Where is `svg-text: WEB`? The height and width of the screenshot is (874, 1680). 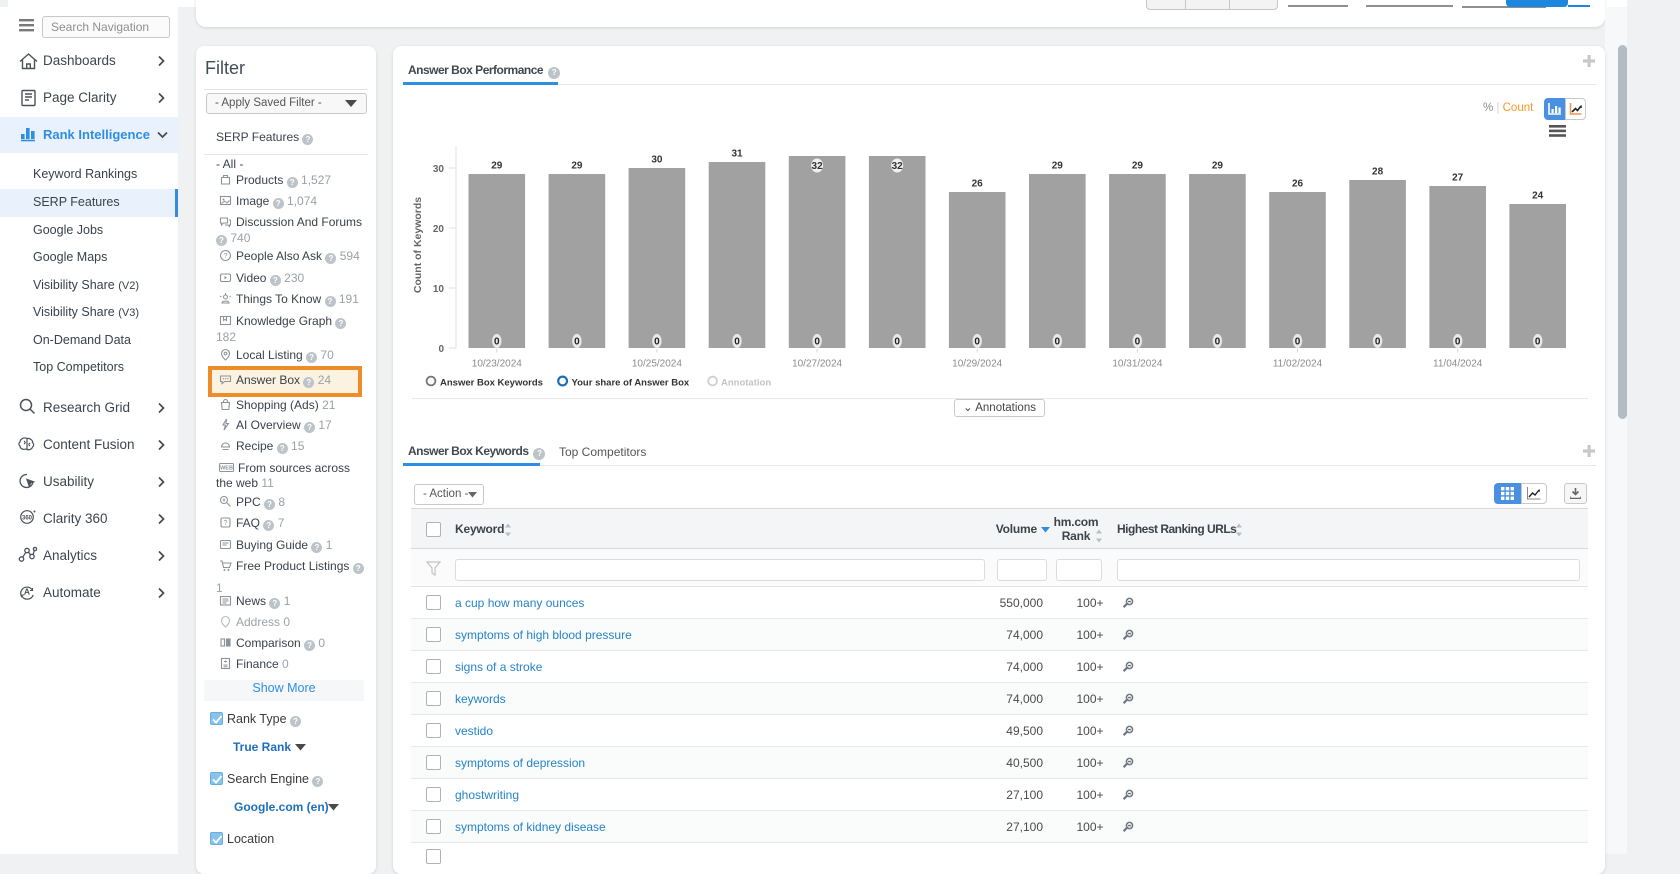
svg-text: WEB is located at coordinates (226, 469).